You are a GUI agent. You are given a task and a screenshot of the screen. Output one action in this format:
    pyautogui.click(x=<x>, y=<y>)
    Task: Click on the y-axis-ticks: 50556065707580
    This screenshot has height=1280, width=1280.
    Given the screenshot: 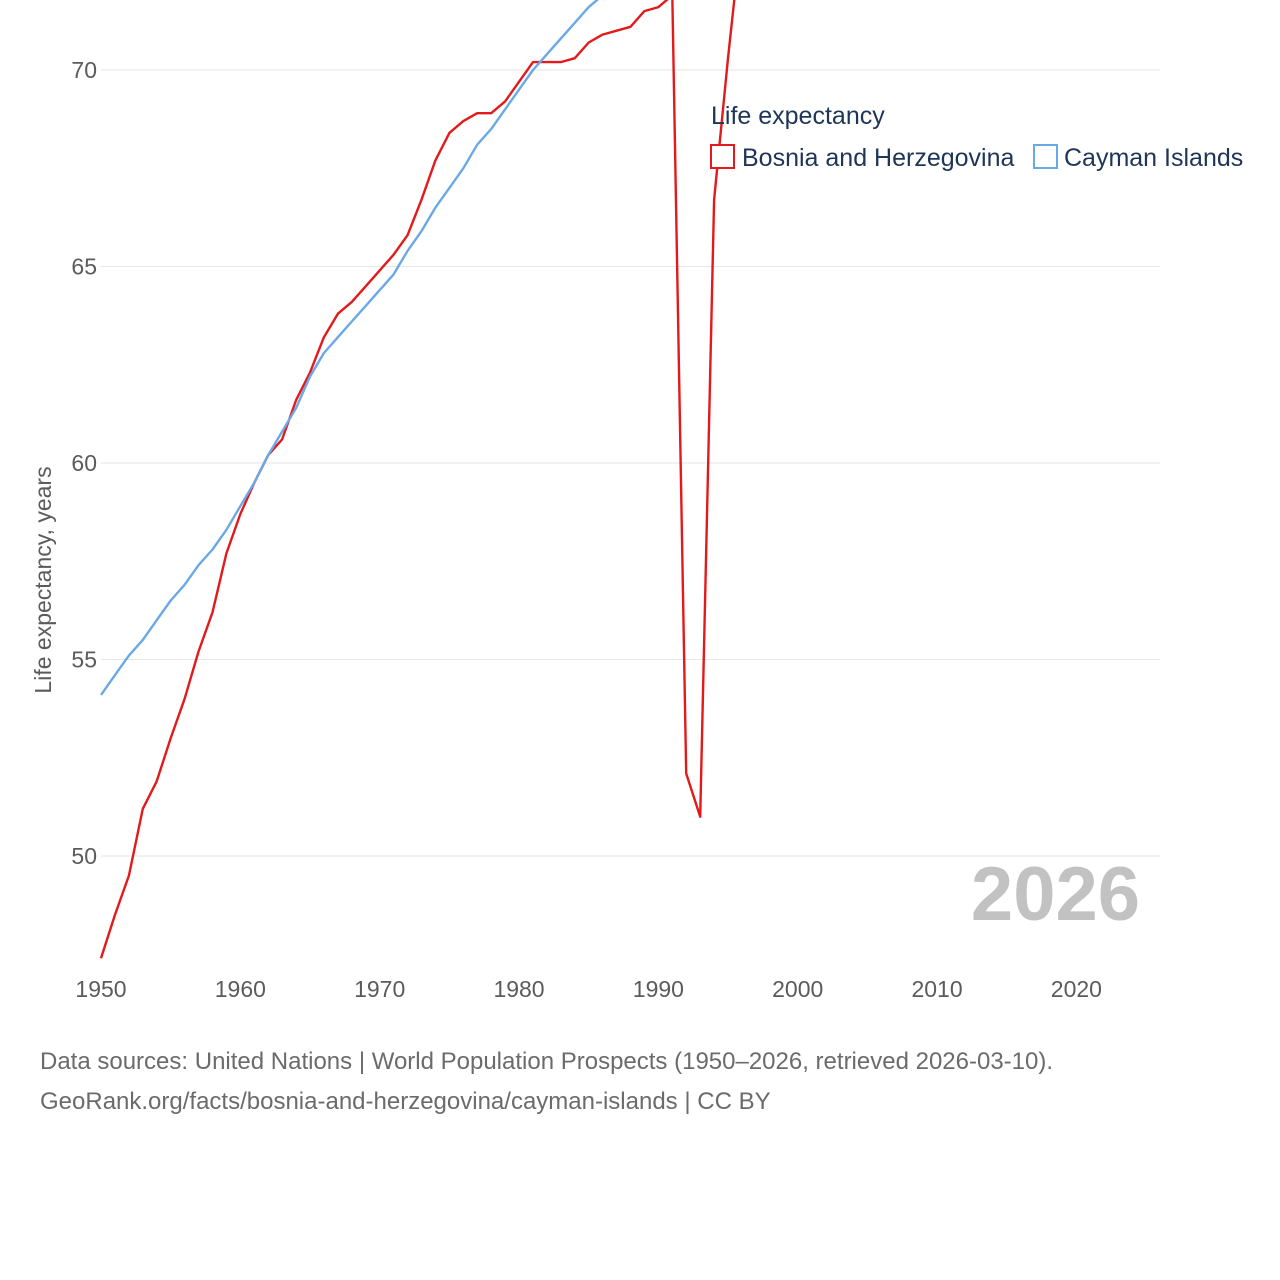 What is the action you would take?
    pyautogui.click(x=84, y=463)
    